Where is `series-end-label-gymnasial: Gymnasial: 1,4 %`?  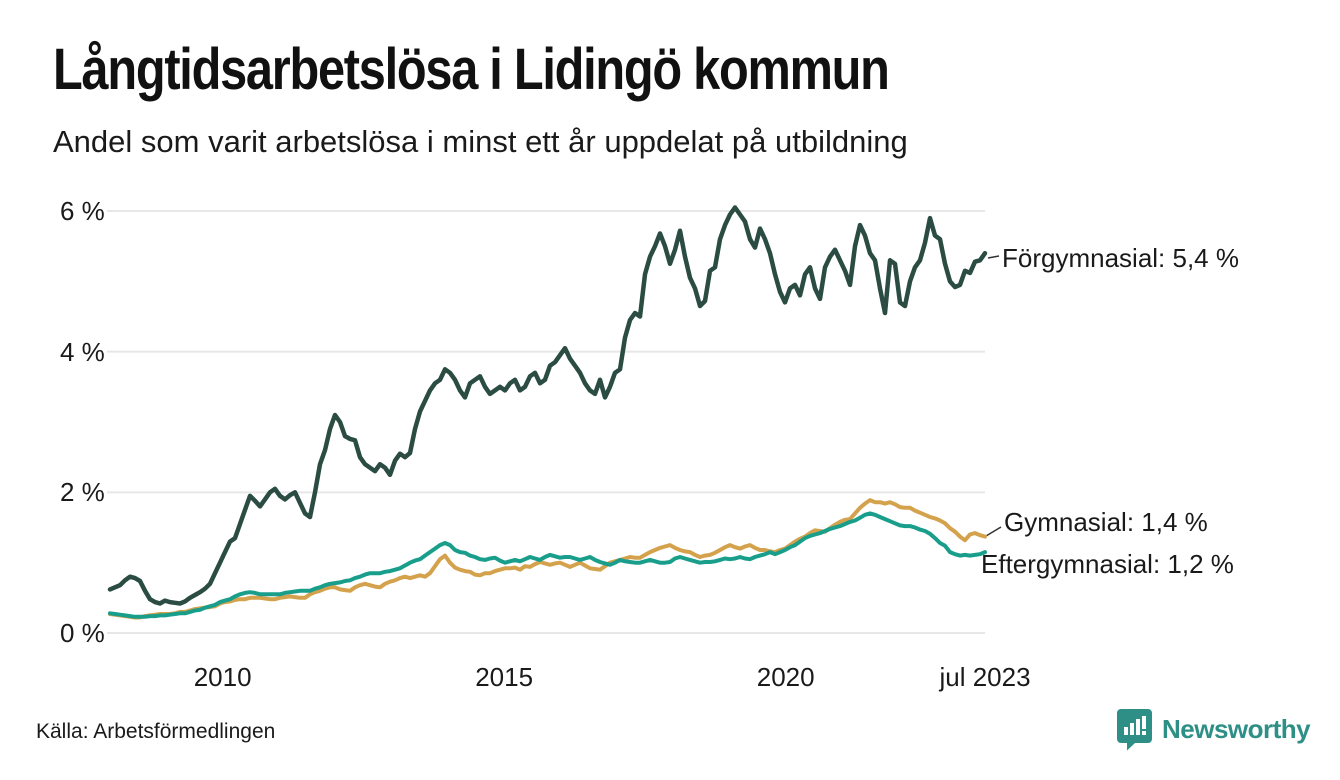 series-end-label-gymnasial: Gymnasial: 1,4 % is located at coordinates (1106, 522).